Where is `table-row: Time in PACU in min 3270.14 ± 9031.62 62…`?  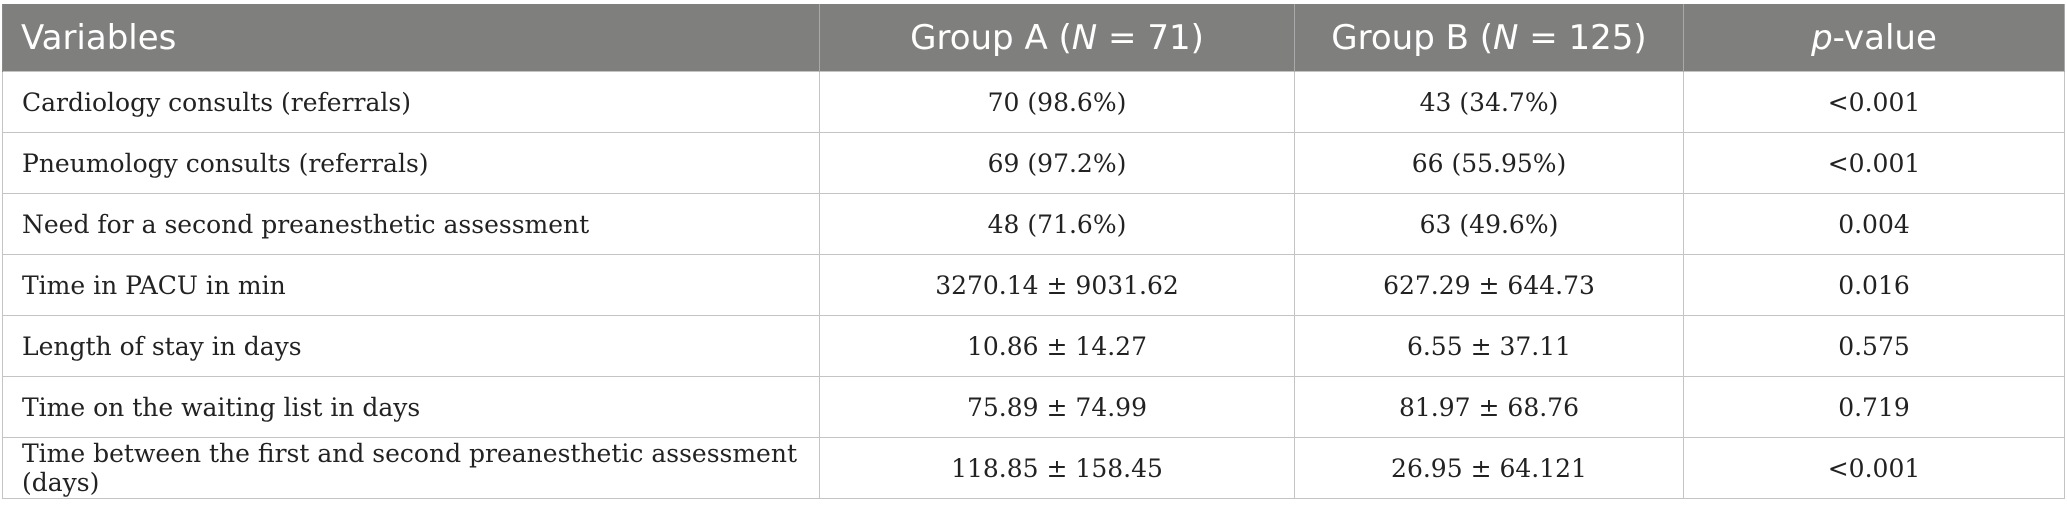 table-row: Time in PACU in min 3270.14 ± 9031.62 62… is located at coordinates (1033, 285).